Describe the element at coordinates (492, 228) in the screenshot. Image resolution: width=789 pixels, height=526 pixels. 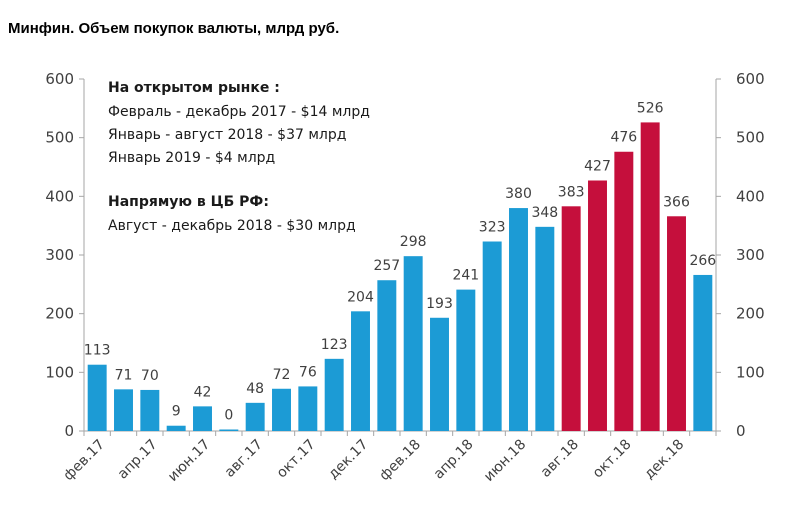
I see `data-label-май.18: 323` at that location.